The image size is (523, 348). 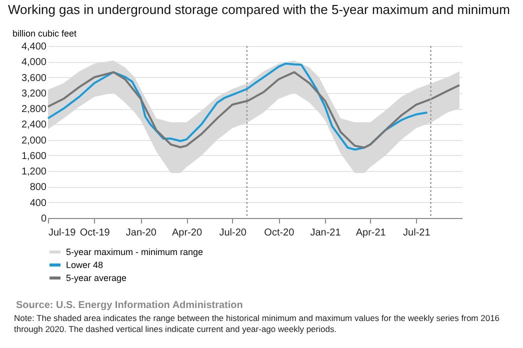 What do you see at coordinates (34, 62) in the screenshot?
I see `y-tick-label: 4,000` at bounding box center [34, 62].